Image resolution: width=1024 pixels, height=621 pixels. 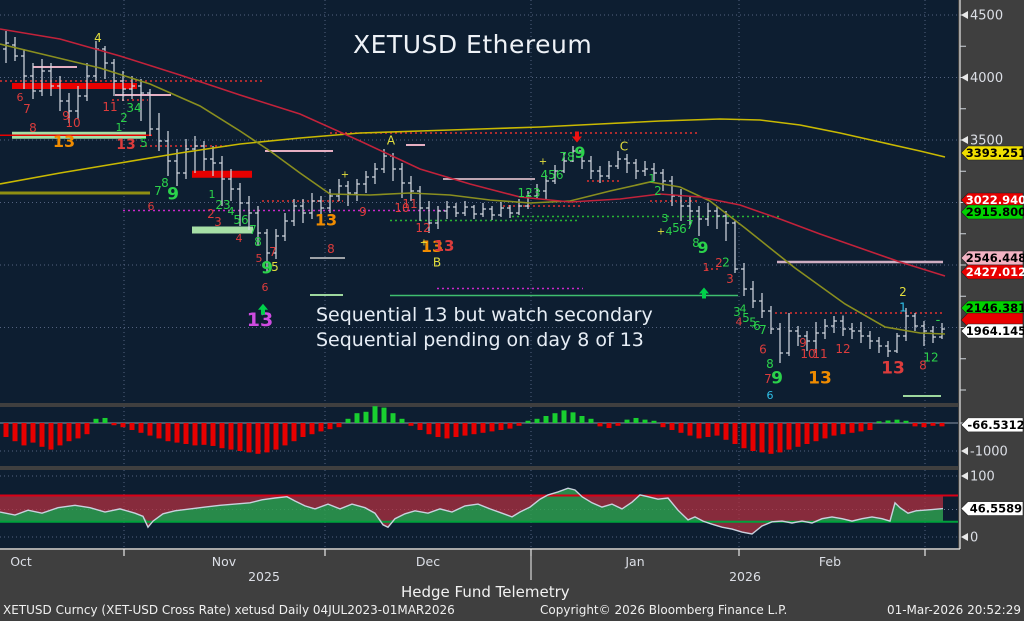 I want to click on timestamp: 01-Mar-2026 20:52:29, so click(x=953, y=610).